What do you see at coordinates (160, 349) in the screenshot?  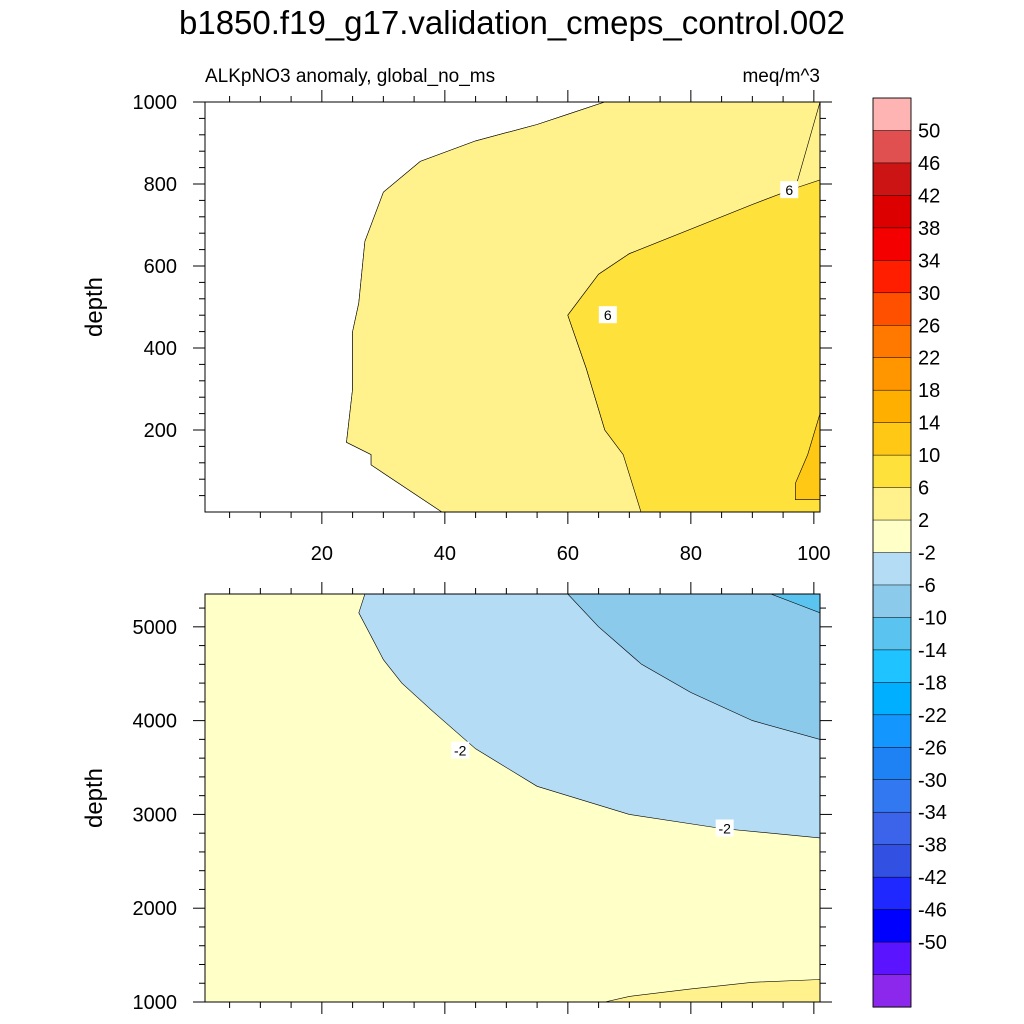 I see `upper-y-tick-label: 400` at bounding box center [160, 349].